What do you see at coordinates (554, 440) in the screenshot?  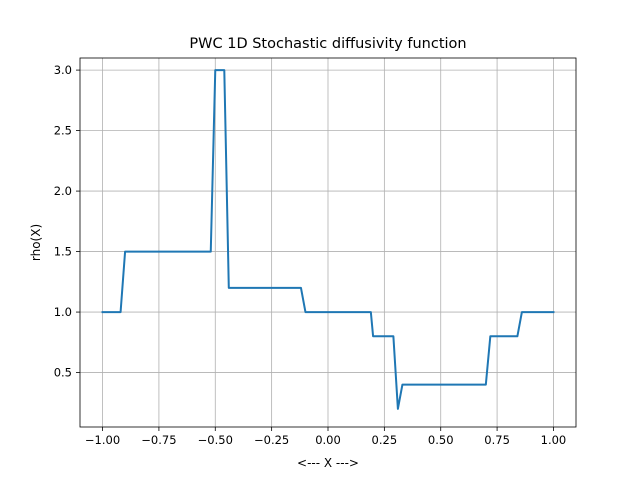 I see `x-tick-label: 1.00` at bounding box center [554, 440].